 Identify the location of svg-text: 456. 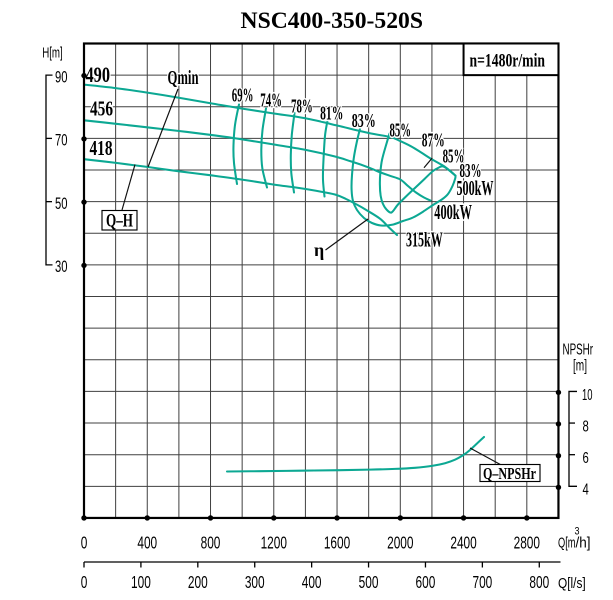
(101, 108).